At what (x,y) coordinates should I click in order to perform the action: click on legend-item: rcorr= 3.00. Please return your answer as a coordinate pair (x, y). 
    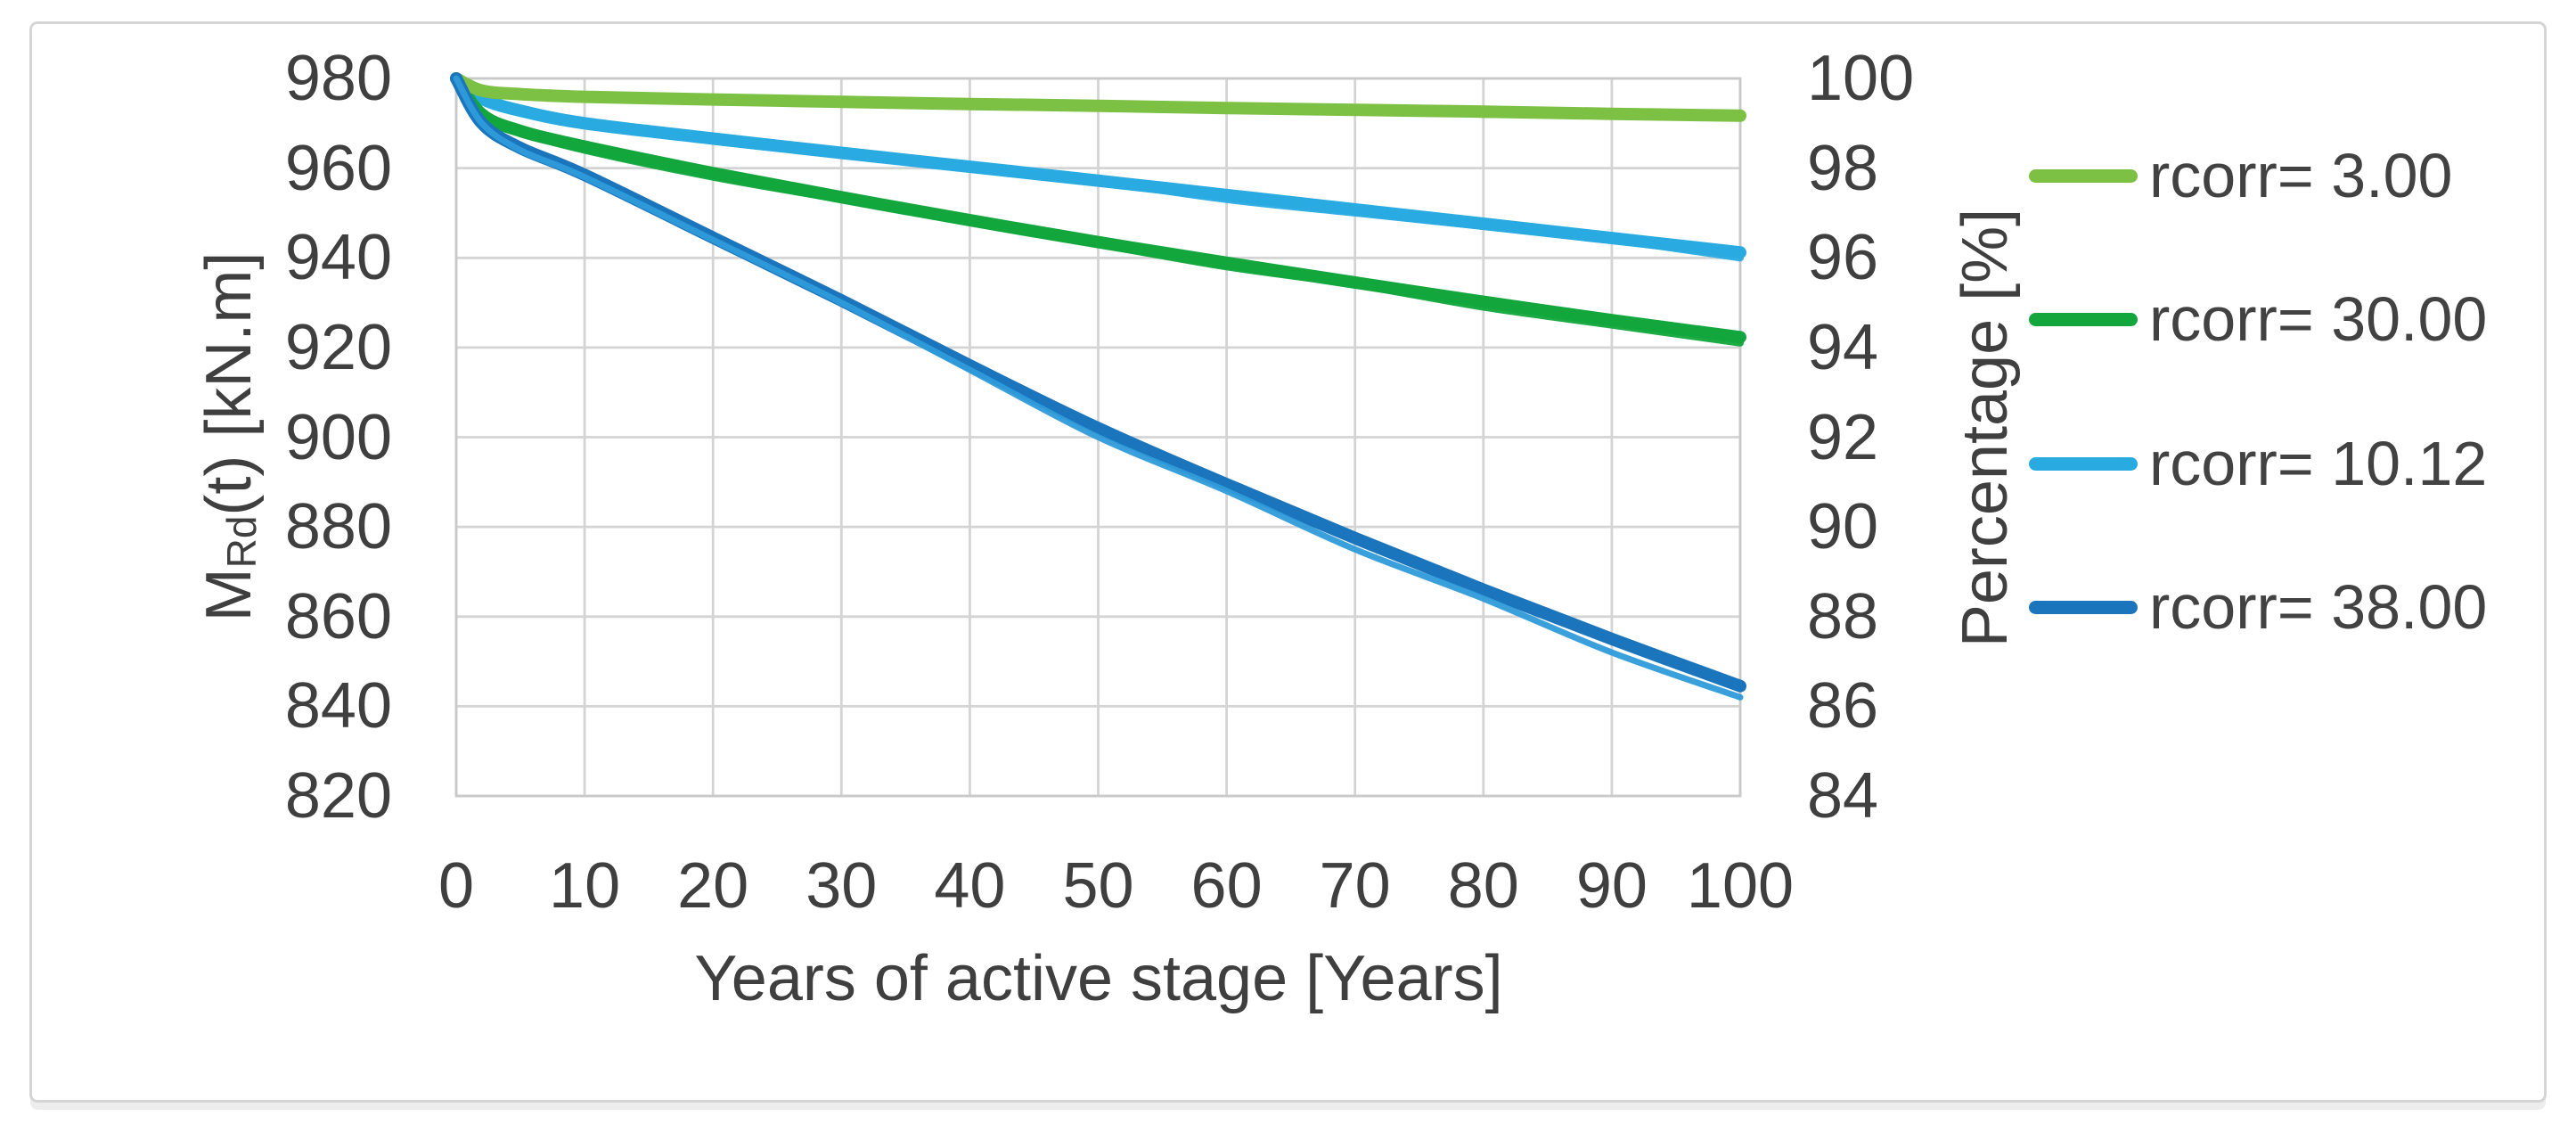
    Looking at the image, I should click on (2240, 175).